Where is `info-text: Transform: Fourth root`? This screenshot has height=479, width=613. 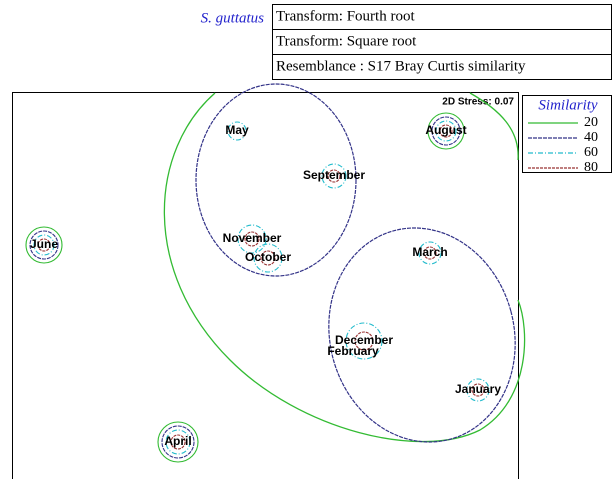
info-text: Transform: Fourth root is located at coordinates (345, 16).